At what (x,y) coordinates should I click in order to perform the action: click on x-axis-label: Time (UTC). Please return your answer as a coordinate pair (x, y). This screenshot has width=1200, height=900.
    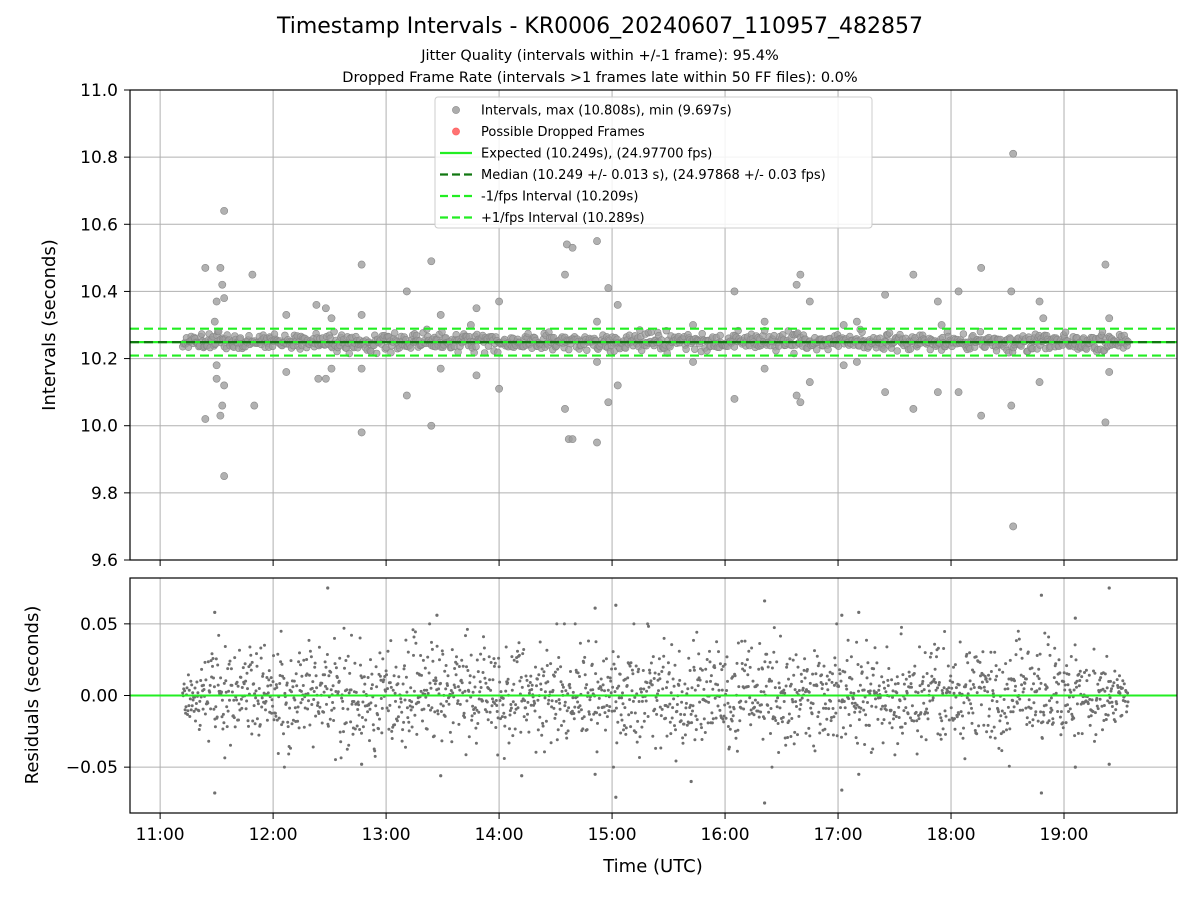
    Looking at the image, I should click on (652, 866).